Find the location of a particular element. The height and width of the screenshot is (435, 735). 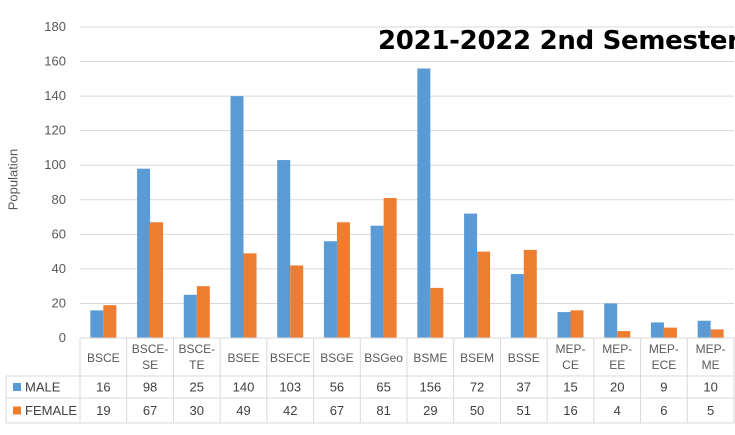

category-label: ECE is located at coordinates (664, 365).